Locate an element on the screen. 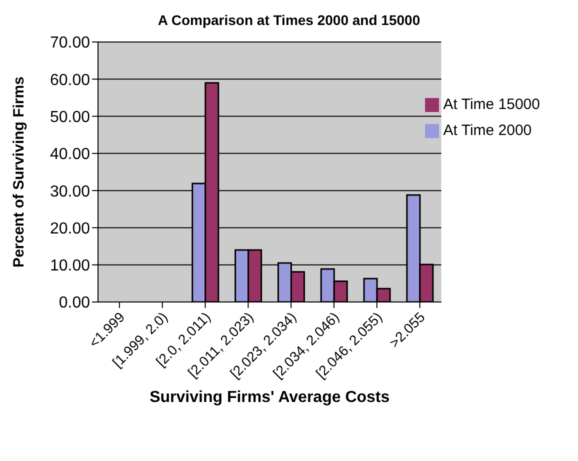 The width and height of the screenshot is (578, 461). y-tick-label: 50.00 is located at coordinates (70, 117).